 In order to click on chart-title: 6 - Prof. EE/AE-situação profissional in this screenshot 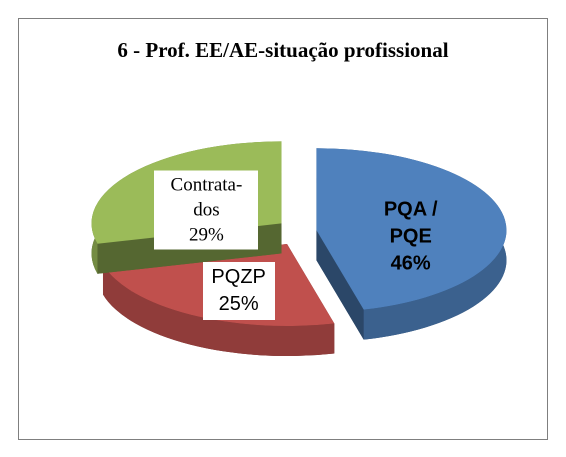, I will do `click(283, 50)`.